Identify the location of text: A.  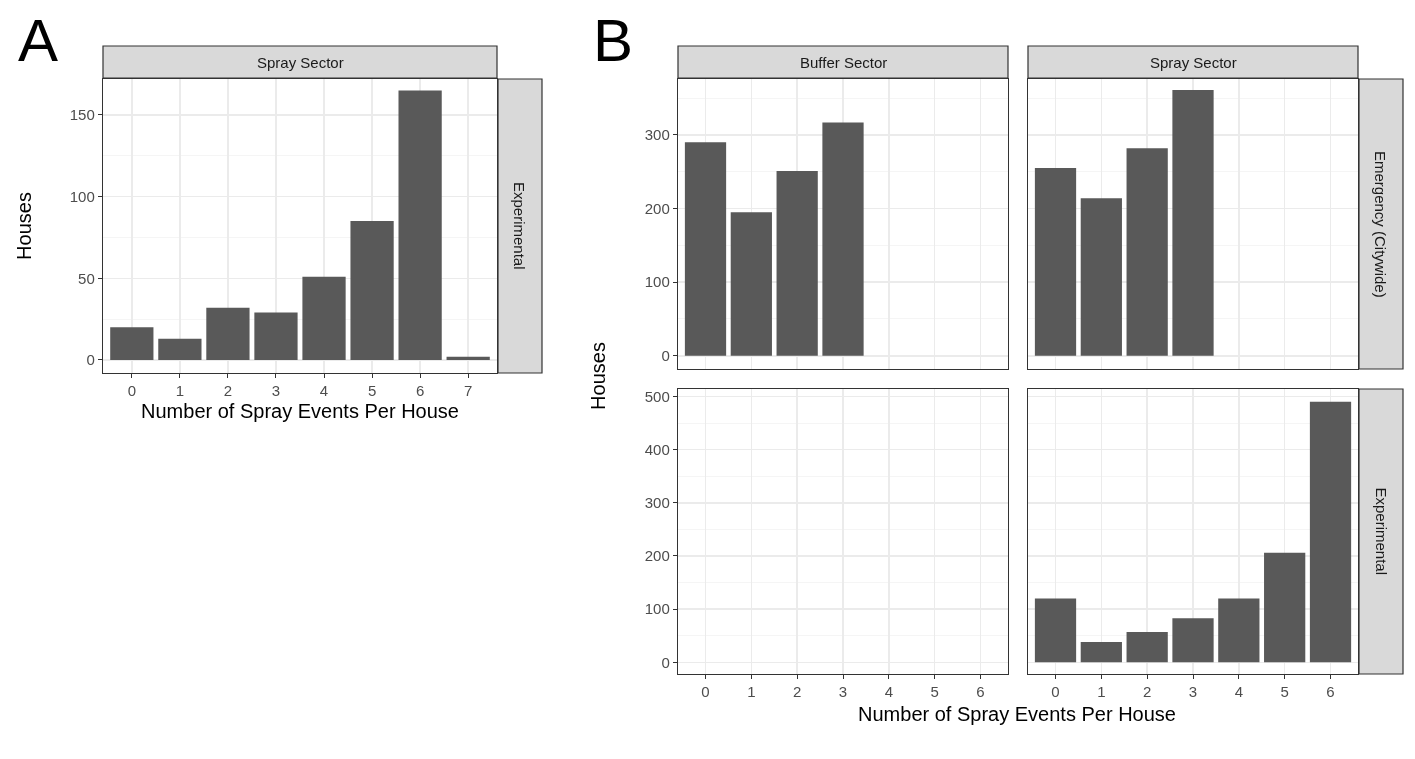
(38, 40).